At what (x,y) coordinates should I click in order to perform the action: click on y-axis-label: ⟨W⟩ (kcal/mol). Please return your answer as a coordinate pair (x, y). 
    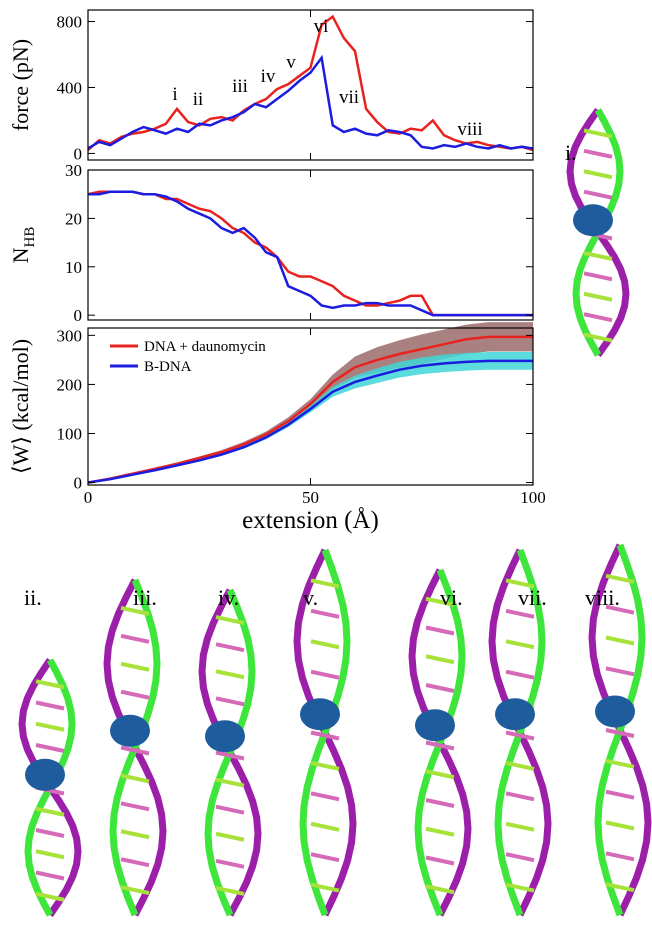
    Looking at the image, I should click on (20, 406).